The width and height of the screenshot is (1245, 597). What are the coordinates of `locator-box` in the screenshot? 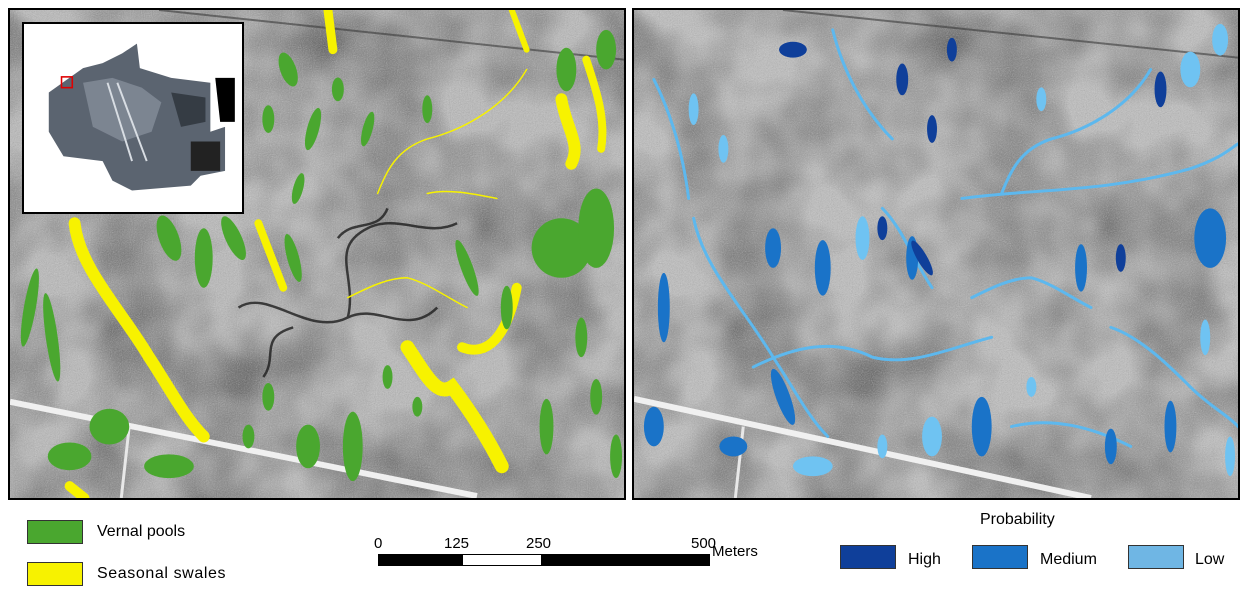 It's located at (67, 82).